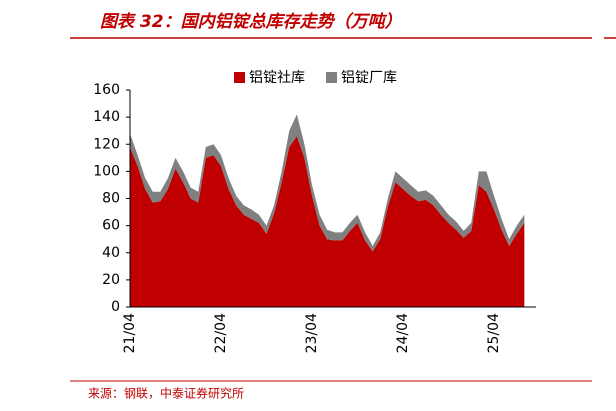  What do you see at coordinates (403, 333) in the screenshot?
I see `x-tick-label: 24/04` at bounding box center [403, 333].